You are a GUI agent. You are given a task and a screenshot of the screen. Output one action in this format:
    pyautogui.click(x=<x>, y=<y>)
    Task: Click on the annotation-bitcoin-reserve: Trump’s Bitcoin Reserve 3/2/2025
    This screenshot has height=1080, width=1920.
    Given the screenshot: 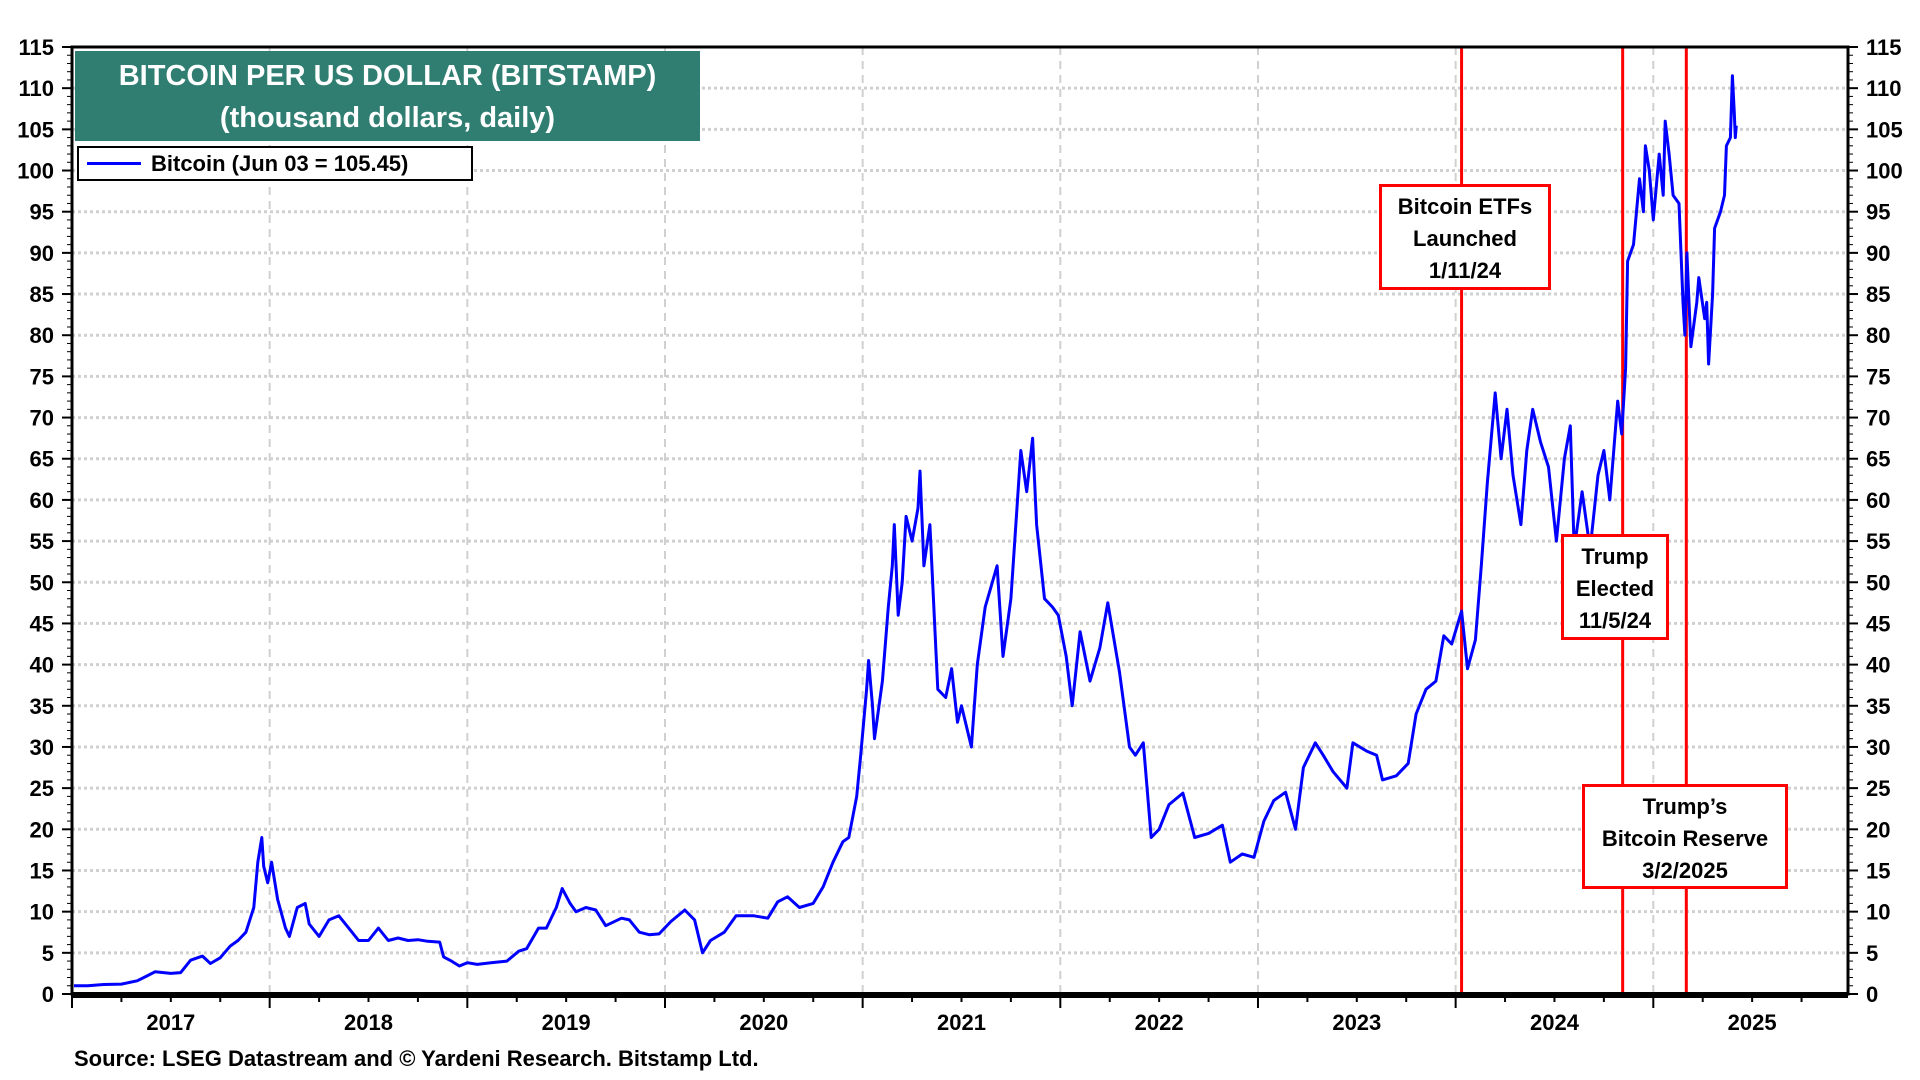 What is the action you would take?
    pyautogui.click(x=1685, y=836)
    